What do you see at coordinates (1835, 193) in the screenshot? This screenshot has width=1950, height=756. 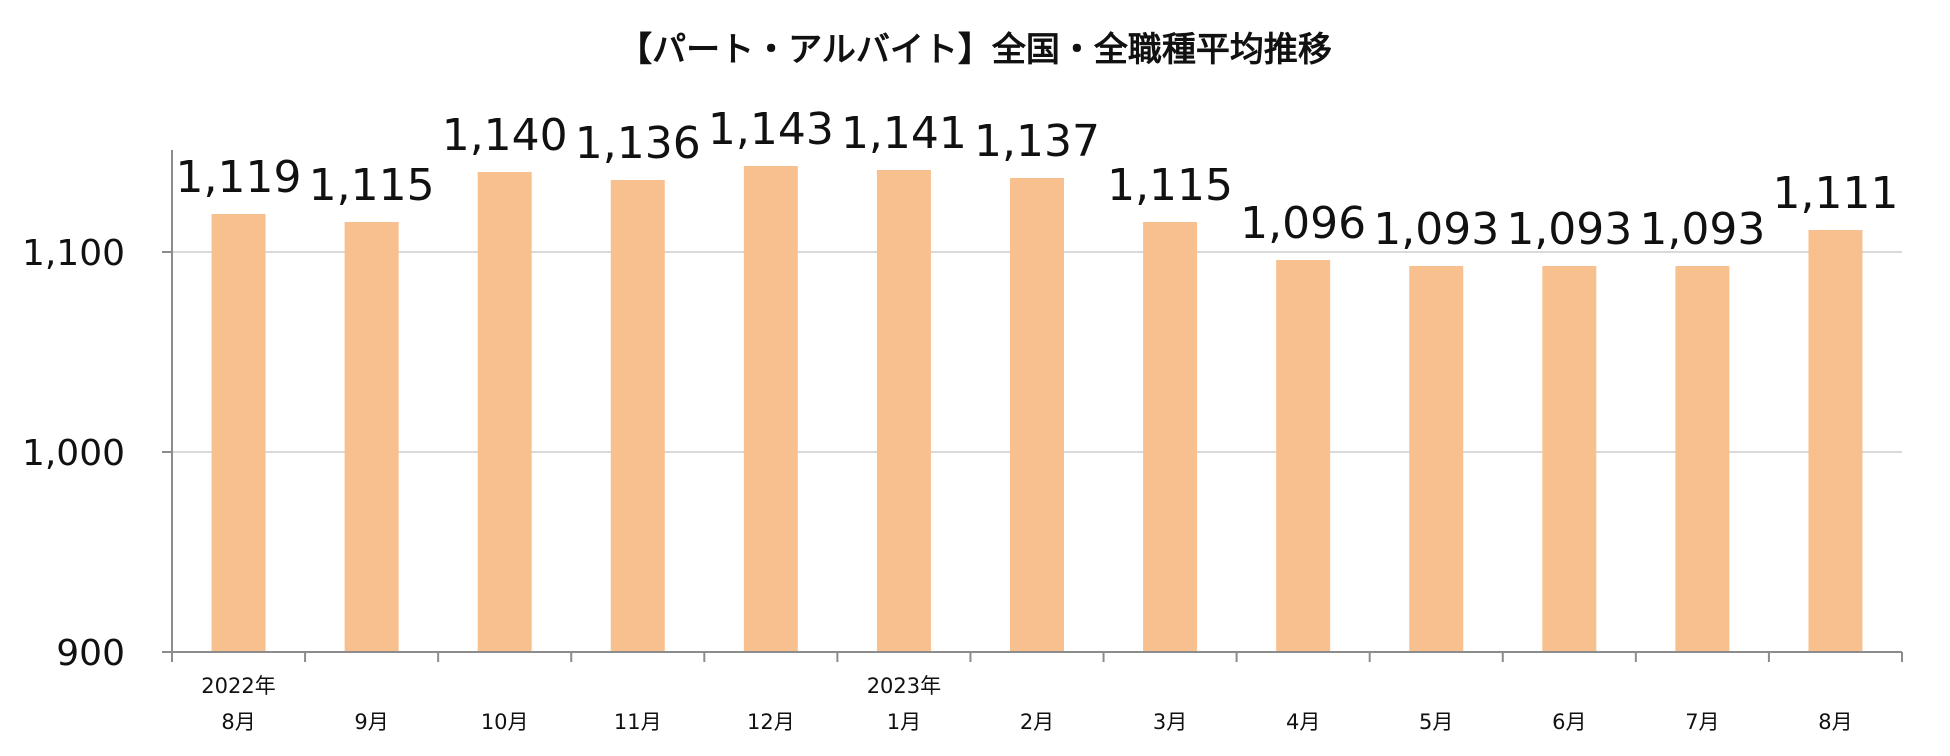 I see `data-label: 1,111` at bounding box center [1835, 193].